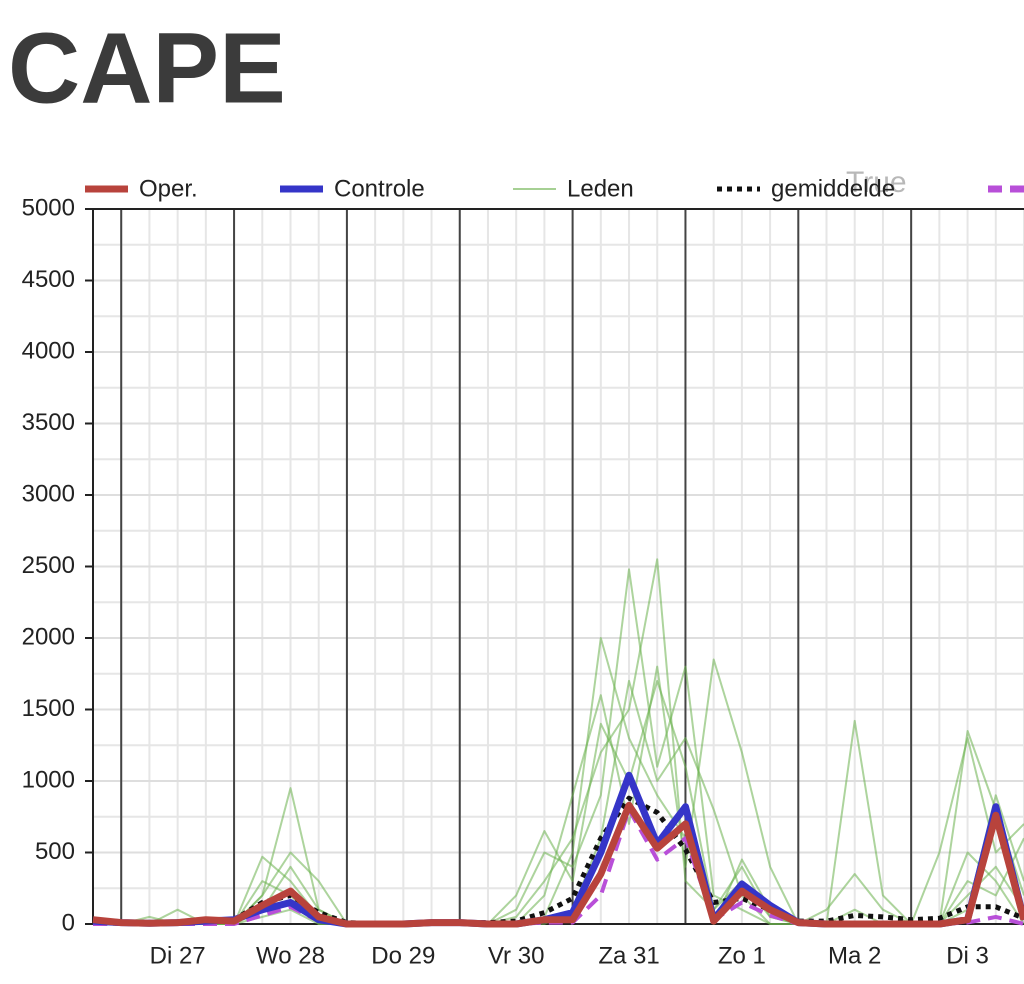 This screenshot has width=1024, height=984. I want to click on x-tick-label: Di 27, so click(178, 955).